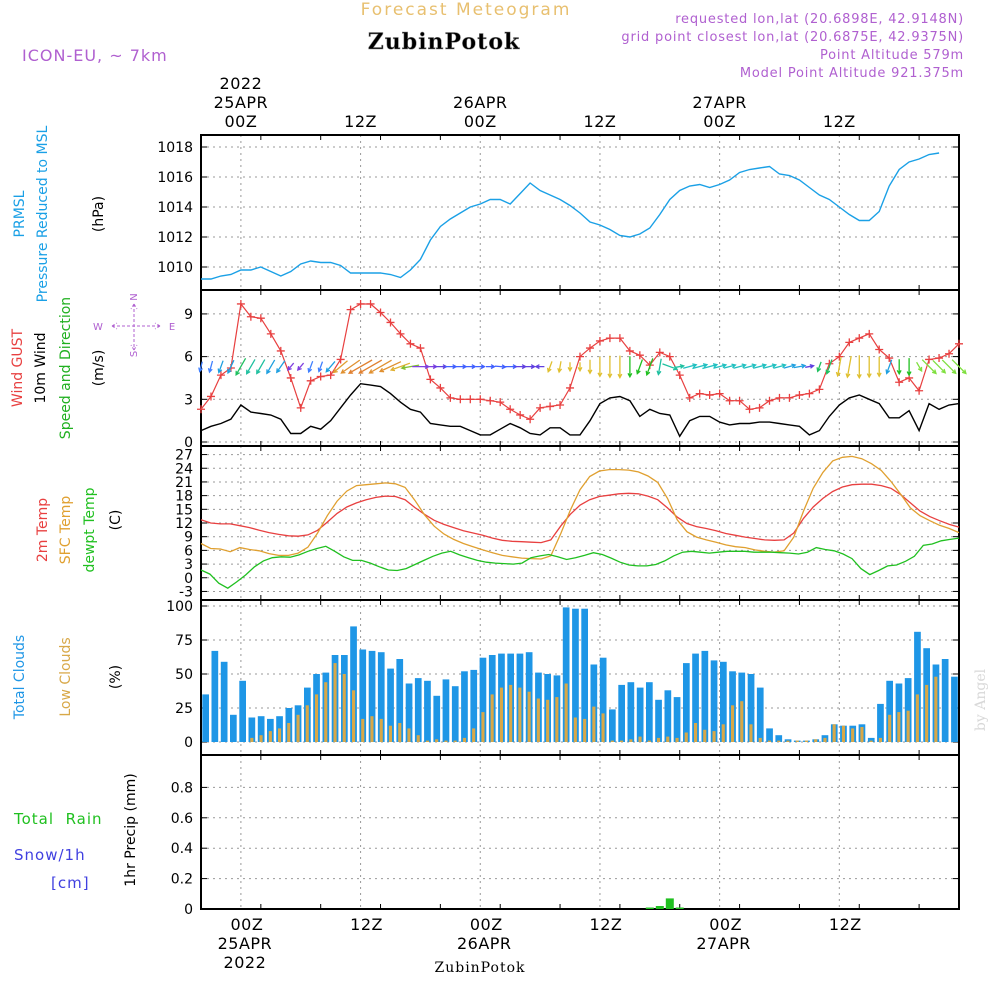  Describe the element at coordinates (480, 102) in the screenshot. I see `top-time-label: 26APR` at that location.